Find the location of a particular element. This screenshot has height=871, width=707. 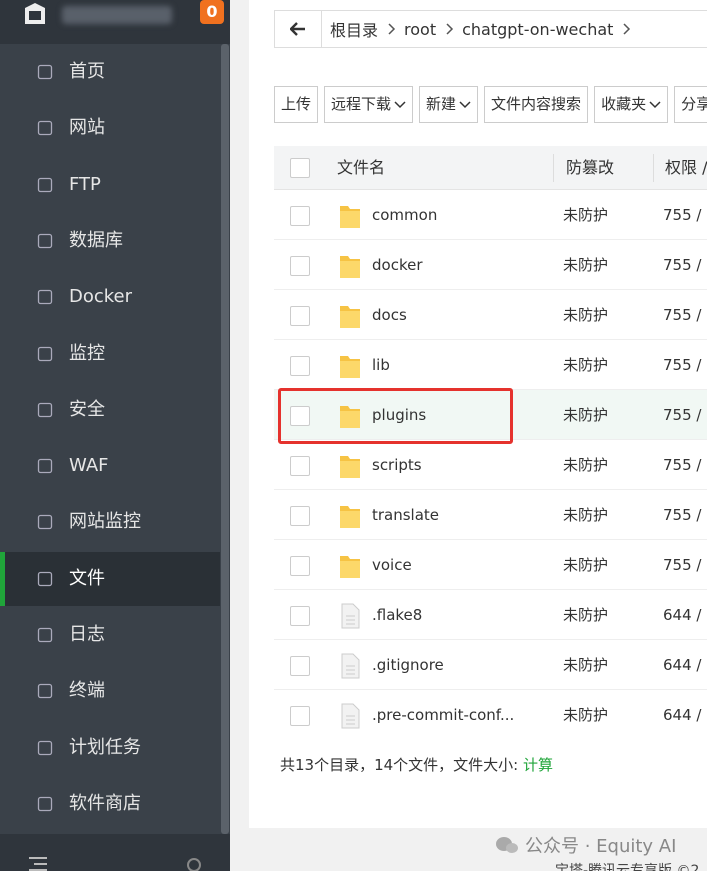

file-name: lib is located at coordinates (381, 365).